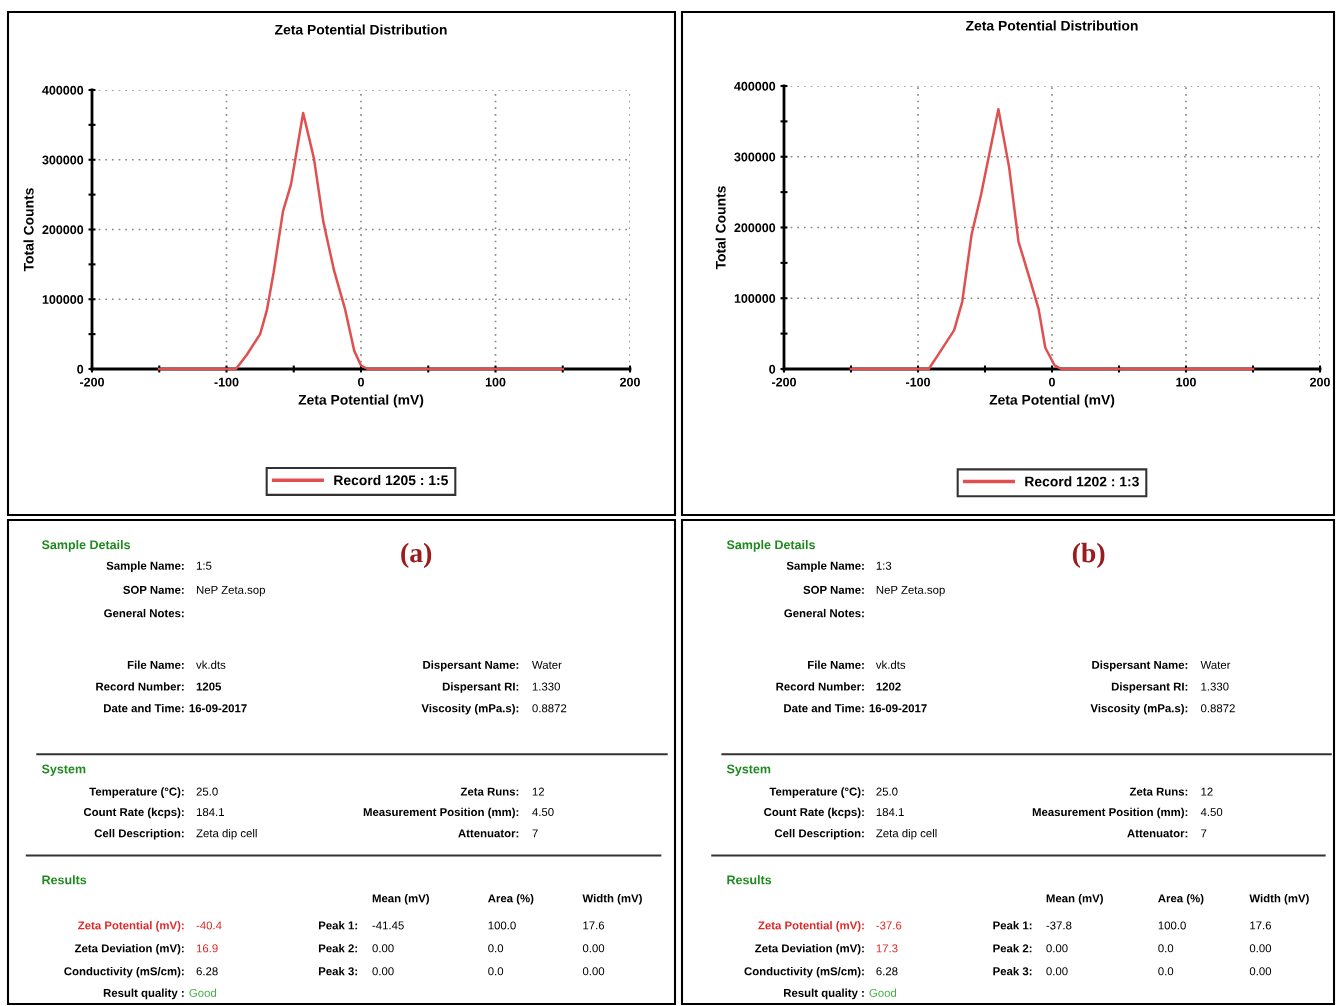  Describe the element at coordinates (502, 925) in the screenshot. I see `text: 100.0` at that location.